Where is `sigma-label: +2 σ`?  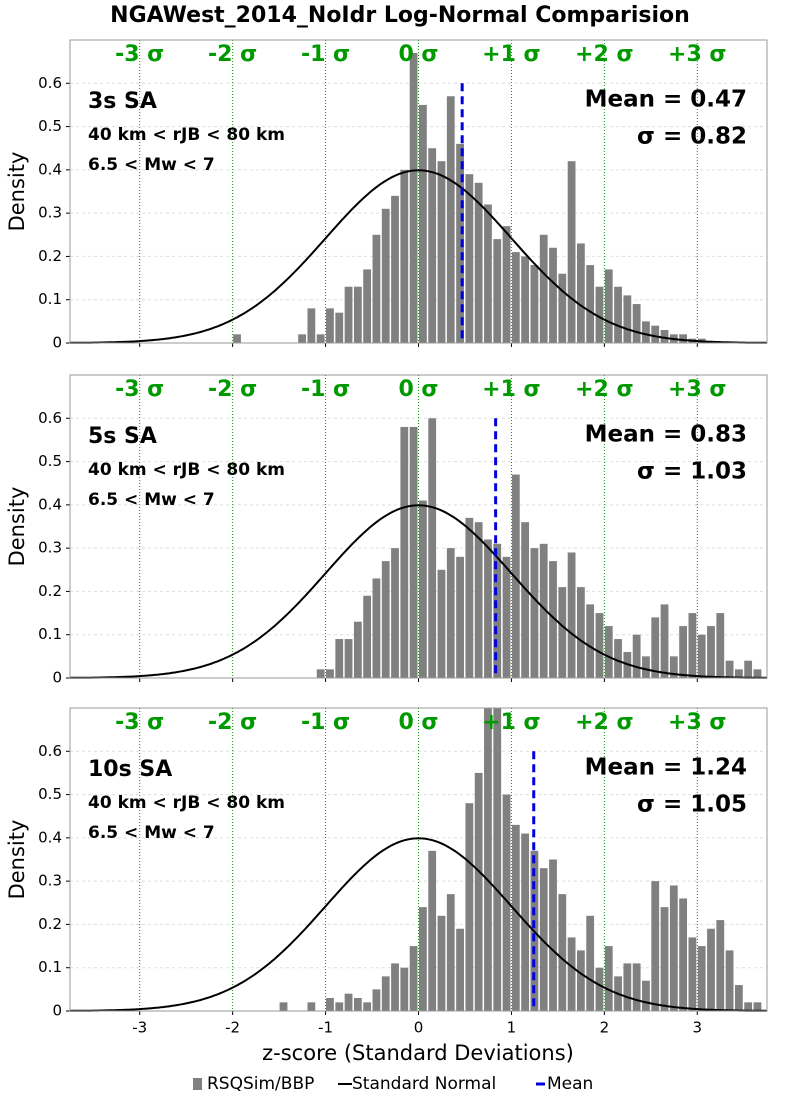 sigma-label: +2 σ is located at coordinates (604, 389).